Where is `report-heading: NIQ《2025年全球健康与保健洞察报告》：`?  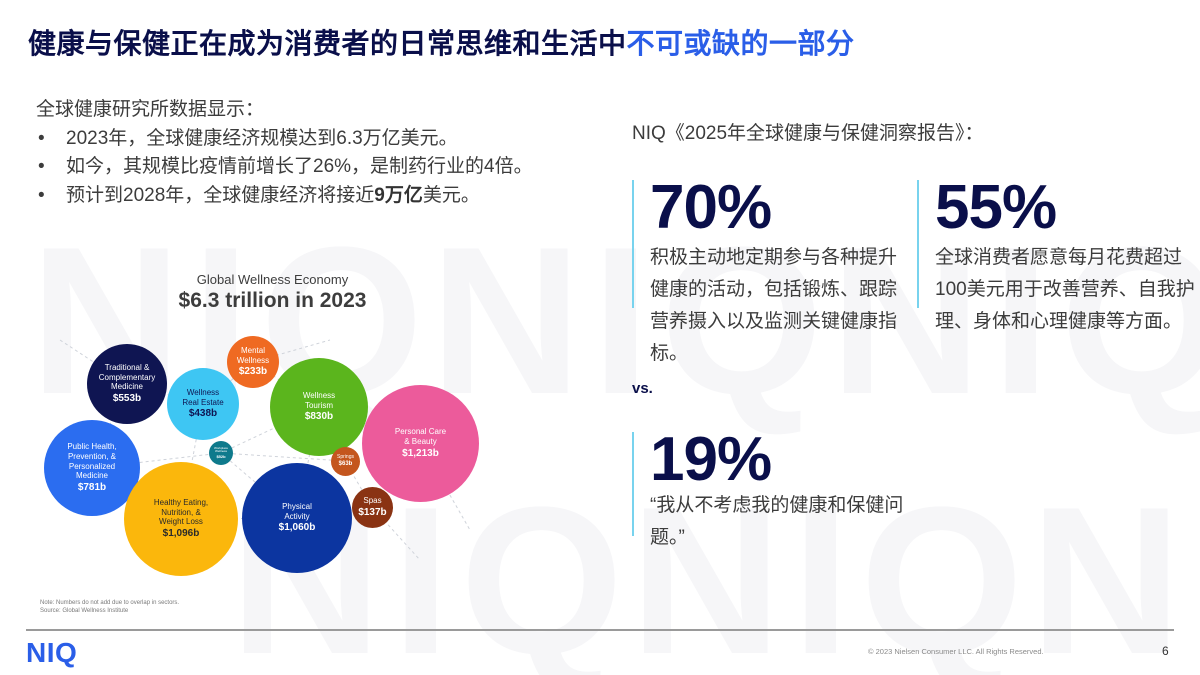
report-heading: NIQ《2025年全球健康与保健洞察报告》： is located at coordinates (808, 133).